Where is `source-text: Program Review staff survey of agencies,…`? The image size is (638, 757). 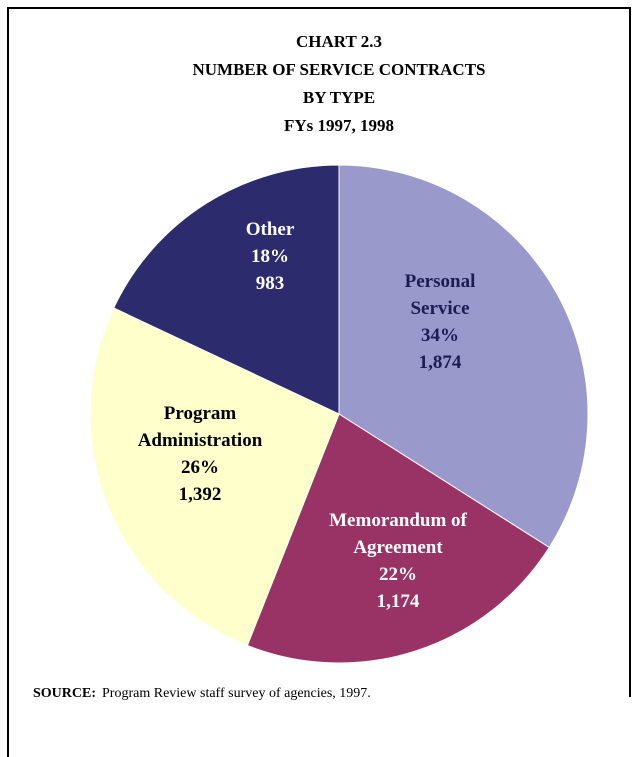
source-text: Program Review staff survey of agencies,… is located at coordinates (236, 693).